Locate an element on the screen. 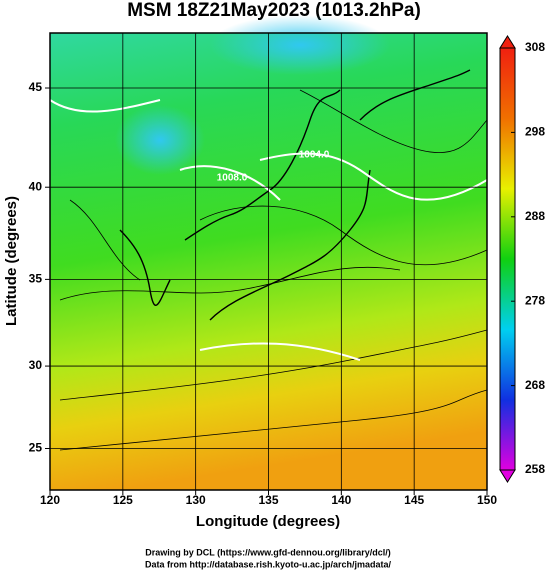 The width and height of the screenshot is (548, 578). x-axis-label: Longitude (degrees) is located at coordinates (268, 521).